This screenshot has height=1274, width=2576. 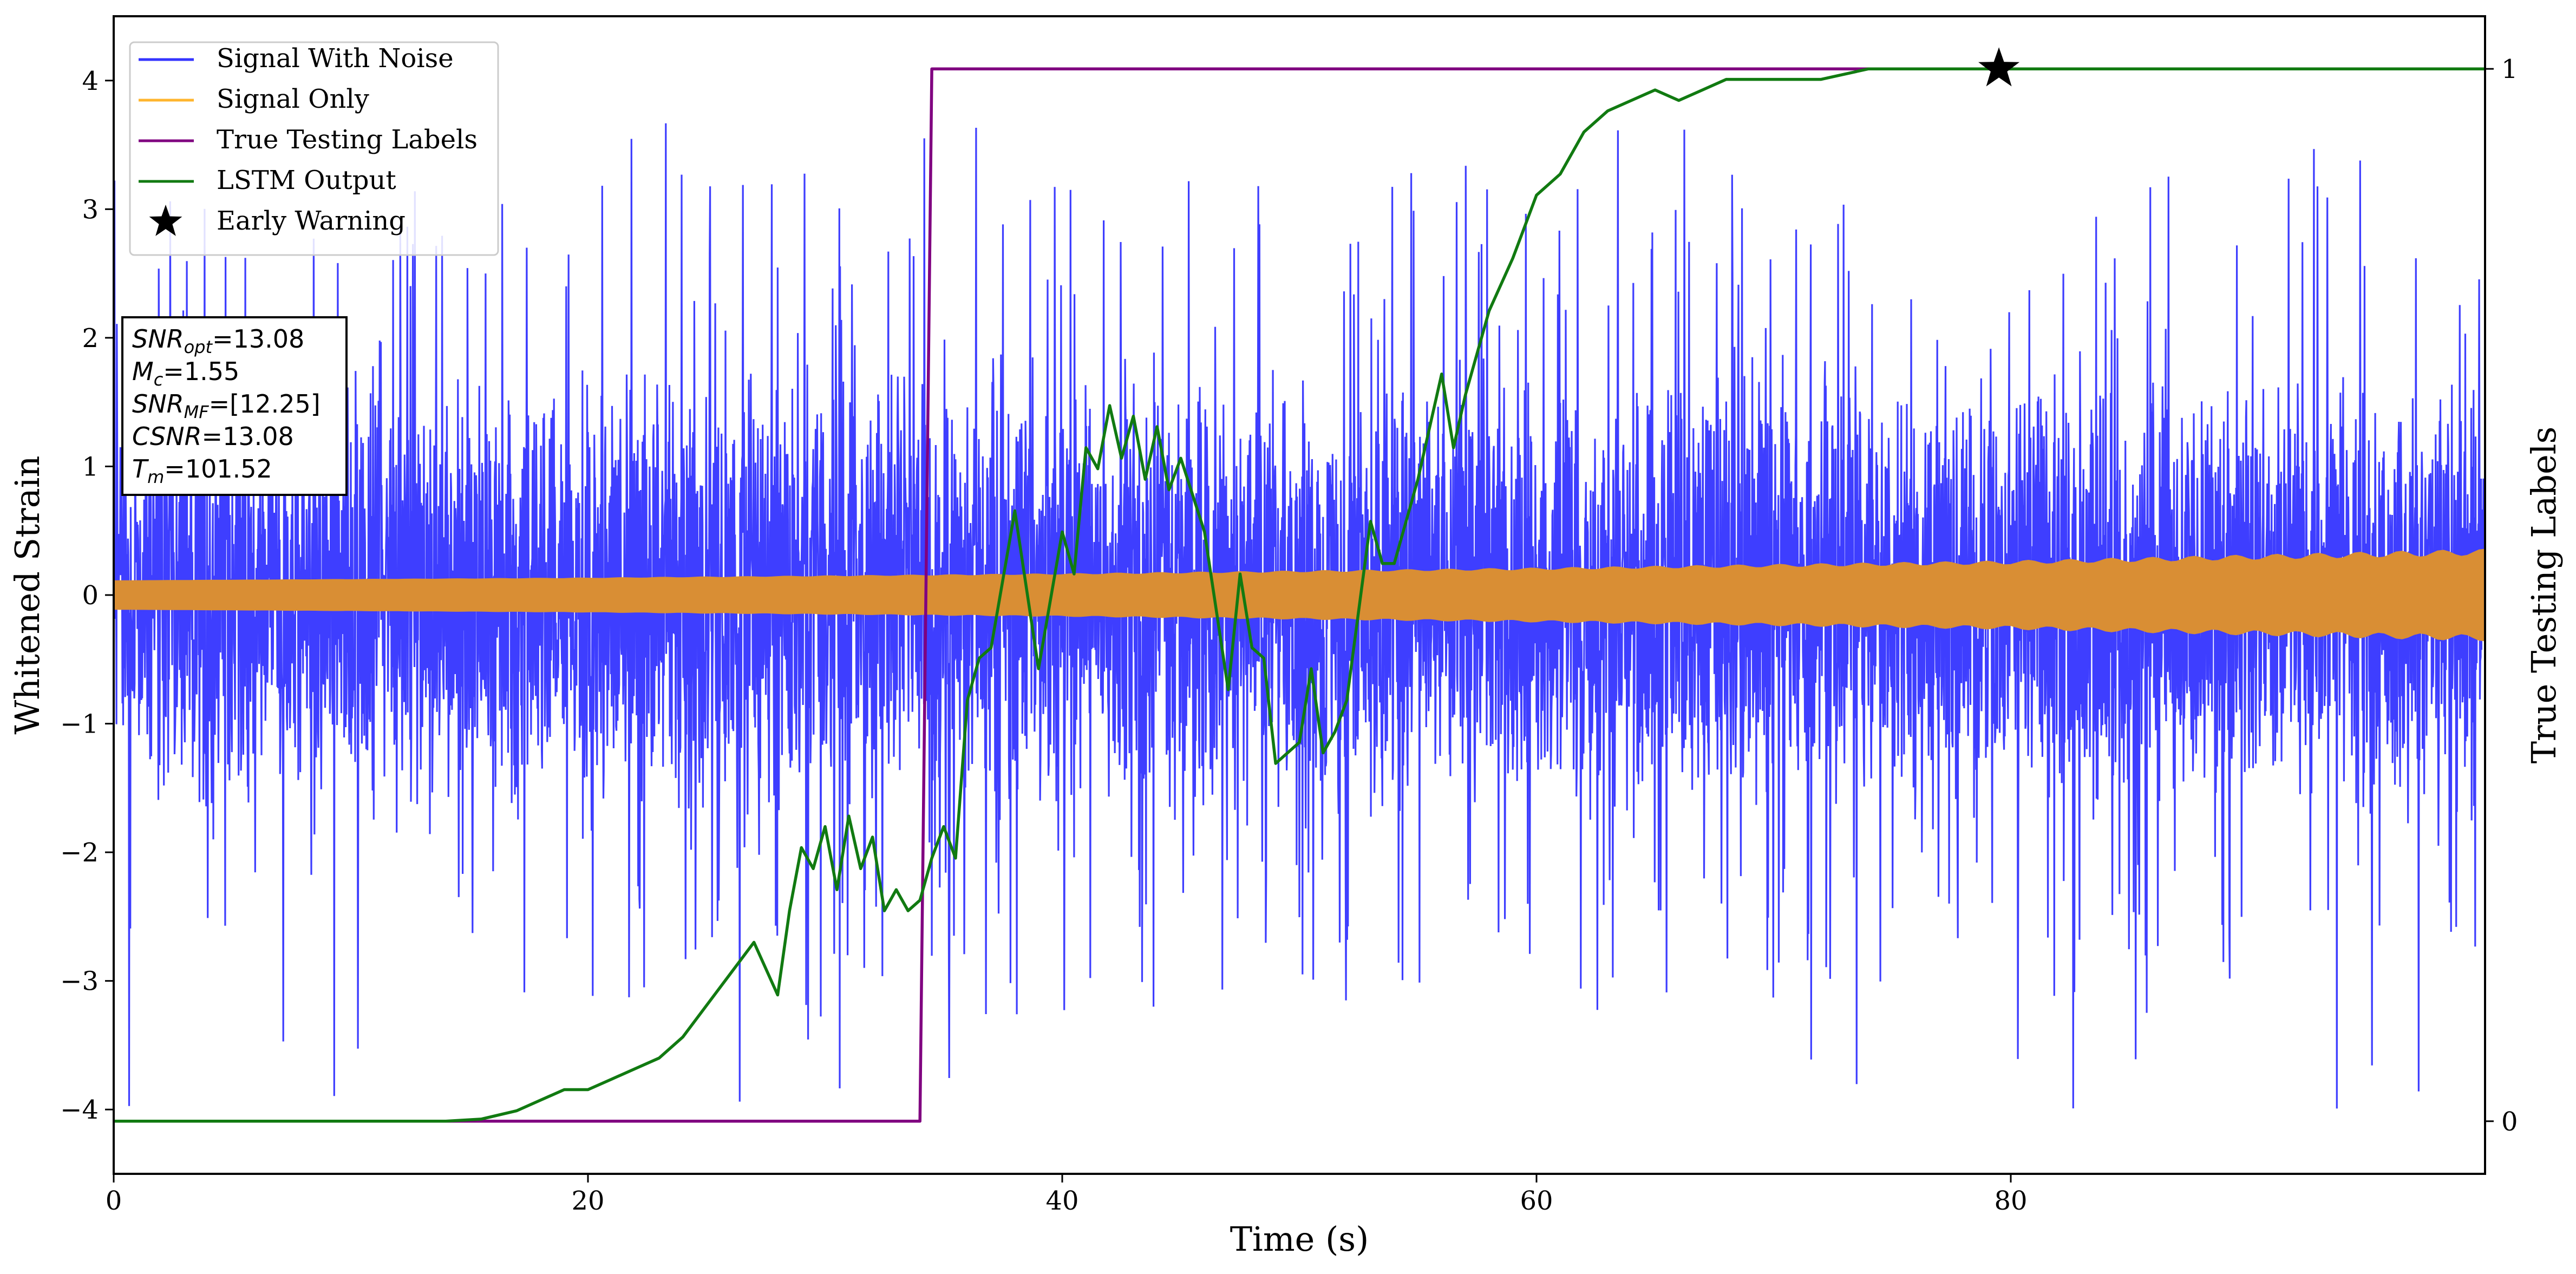 What do you see at coordinates (2509, 1122) in the screenshot?
I see `y2-tick-label: 0` at bounding box center [2509, 1122].